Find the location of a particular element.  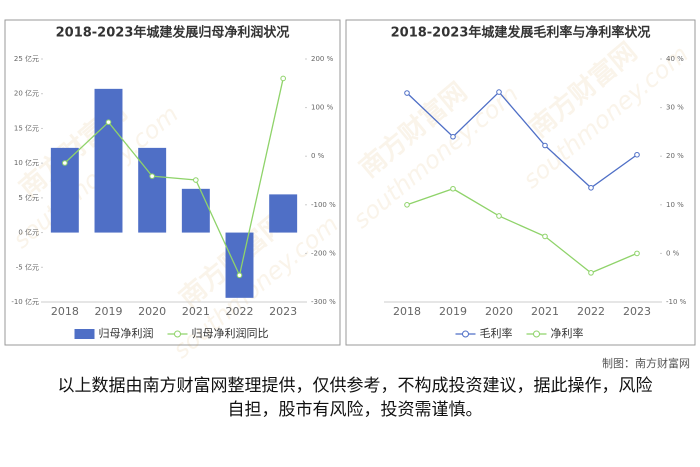

y-tick-label: 40 % is located at coordinates (675, 59).